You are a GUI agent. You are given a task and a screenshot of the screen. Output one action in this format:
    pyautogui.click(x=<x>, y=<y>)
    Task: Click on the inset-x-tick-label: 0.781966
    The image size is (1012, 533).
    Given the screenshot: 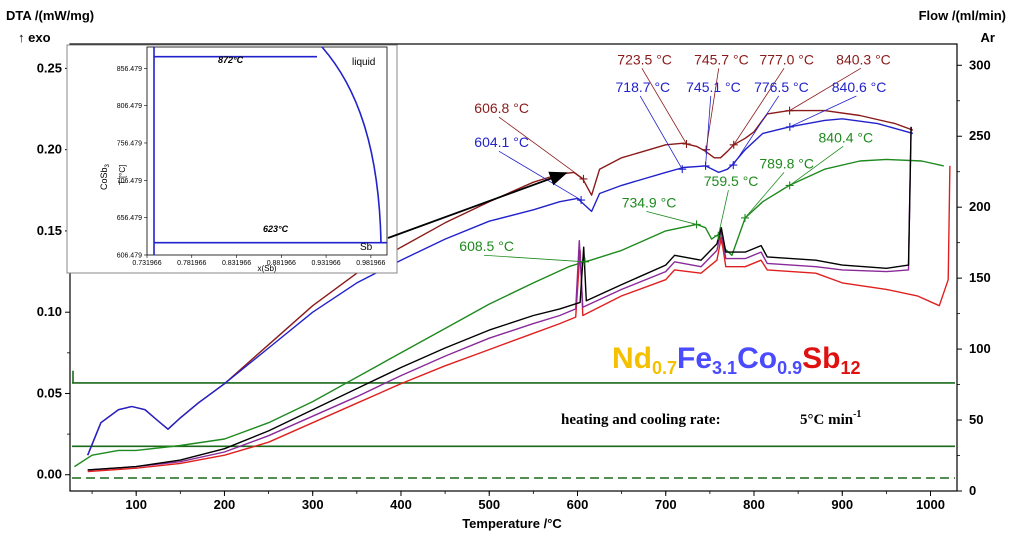 What is the action you would take?
    pyautogui.click(x=191, y=263)
    